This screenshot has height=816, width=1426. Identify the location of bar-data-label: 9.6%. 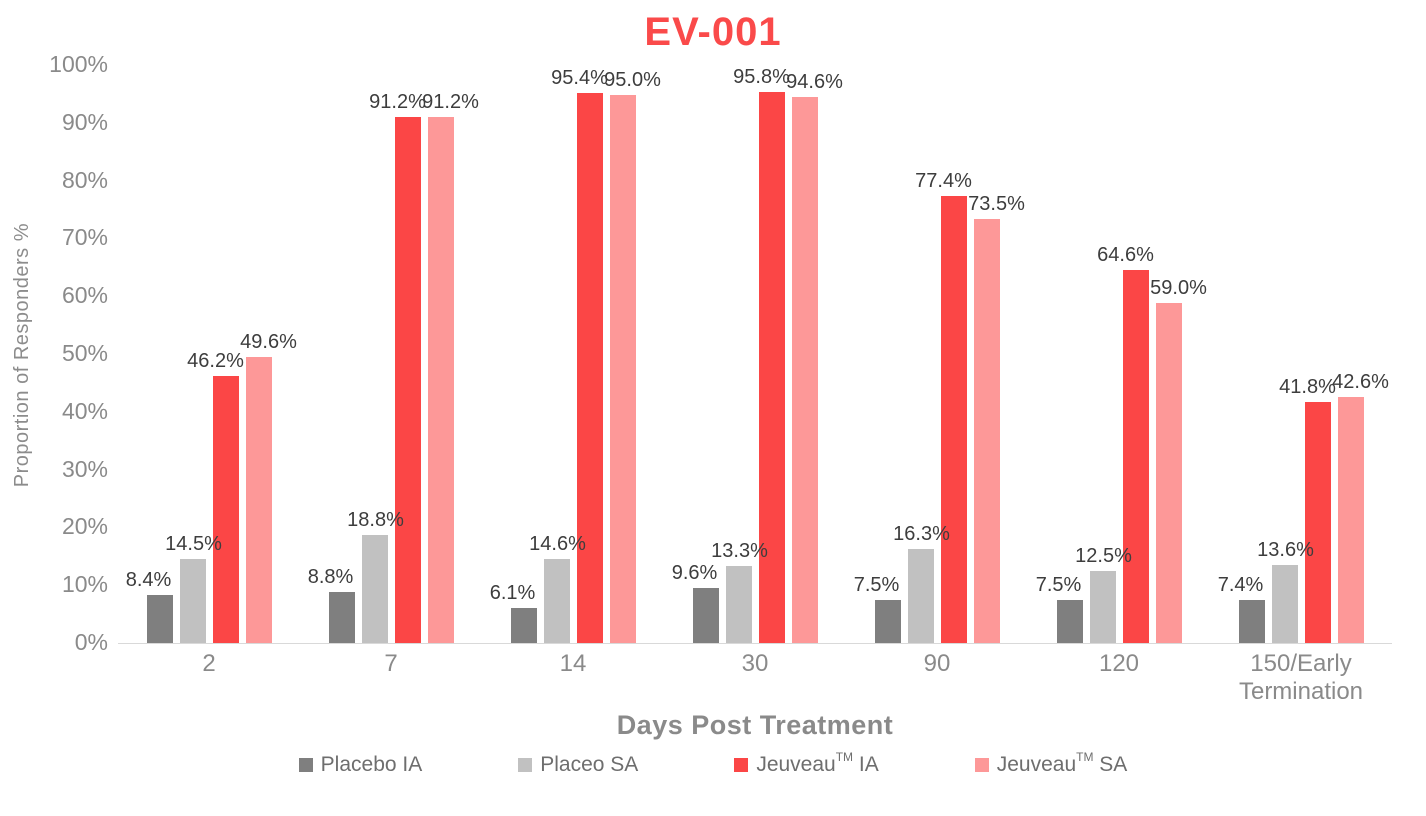
(694, 572).